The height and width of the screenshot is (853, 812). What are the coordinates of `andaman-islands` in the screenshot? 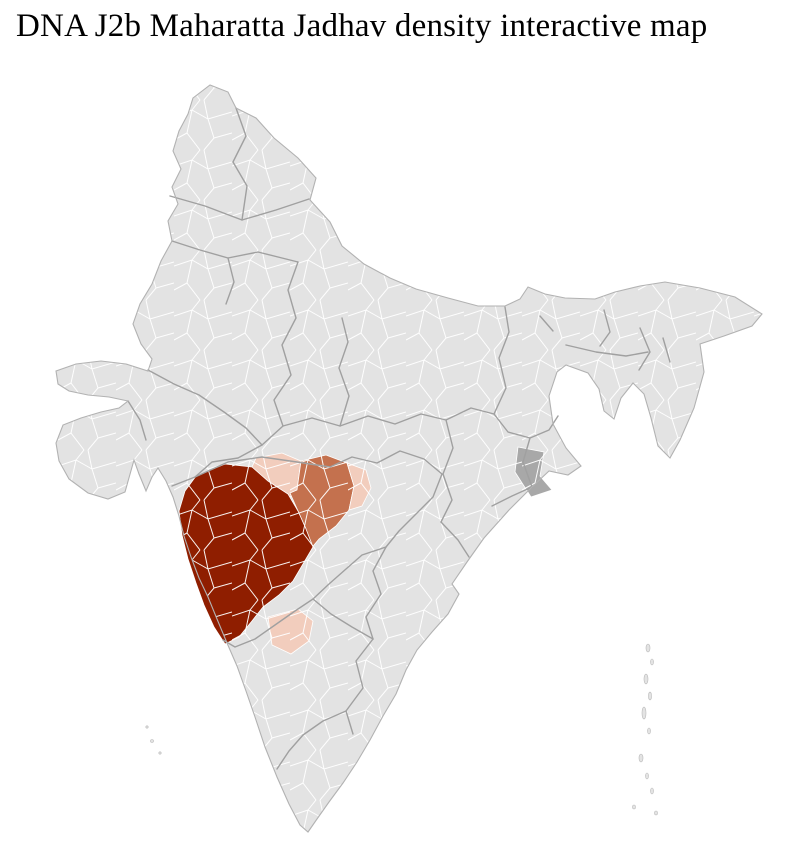 It's located at (645, 729).